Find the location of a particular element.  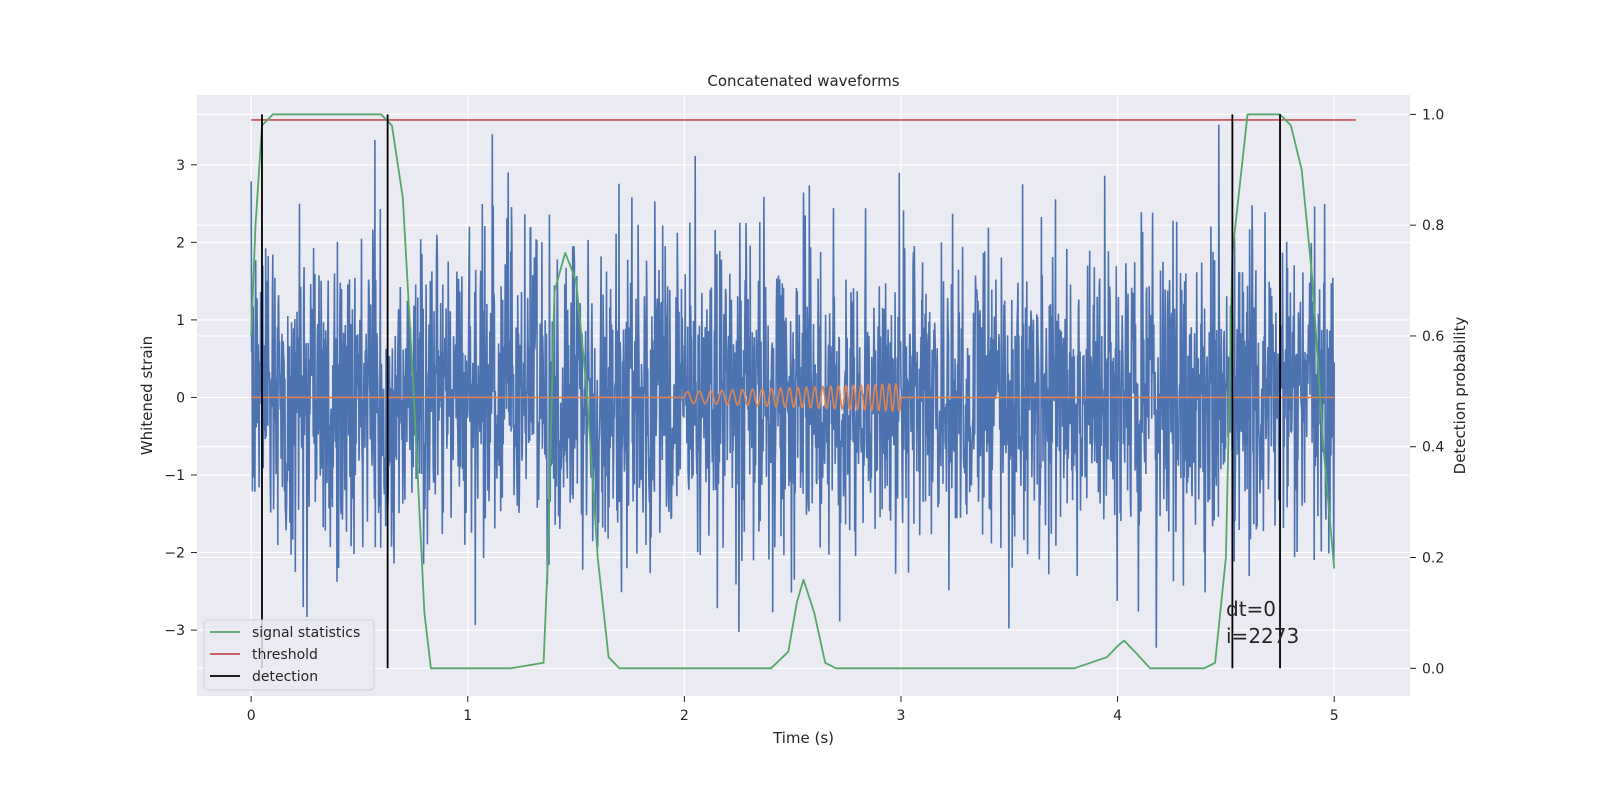

y-right-tick-label: 0.0 is located at coordinates (1433, 669).